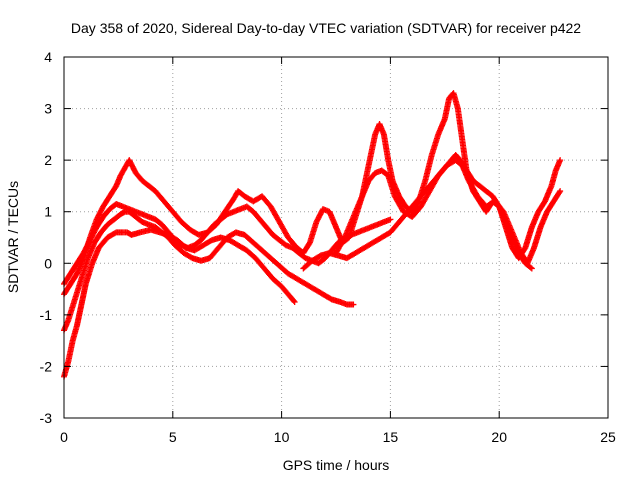 This screenshot has height=480, width=640. What do you see at coordinates (13, 237) in the screenshot?
I see `y-axis-label: SDTVAR / TECUs` at bounding box center [13, 237].